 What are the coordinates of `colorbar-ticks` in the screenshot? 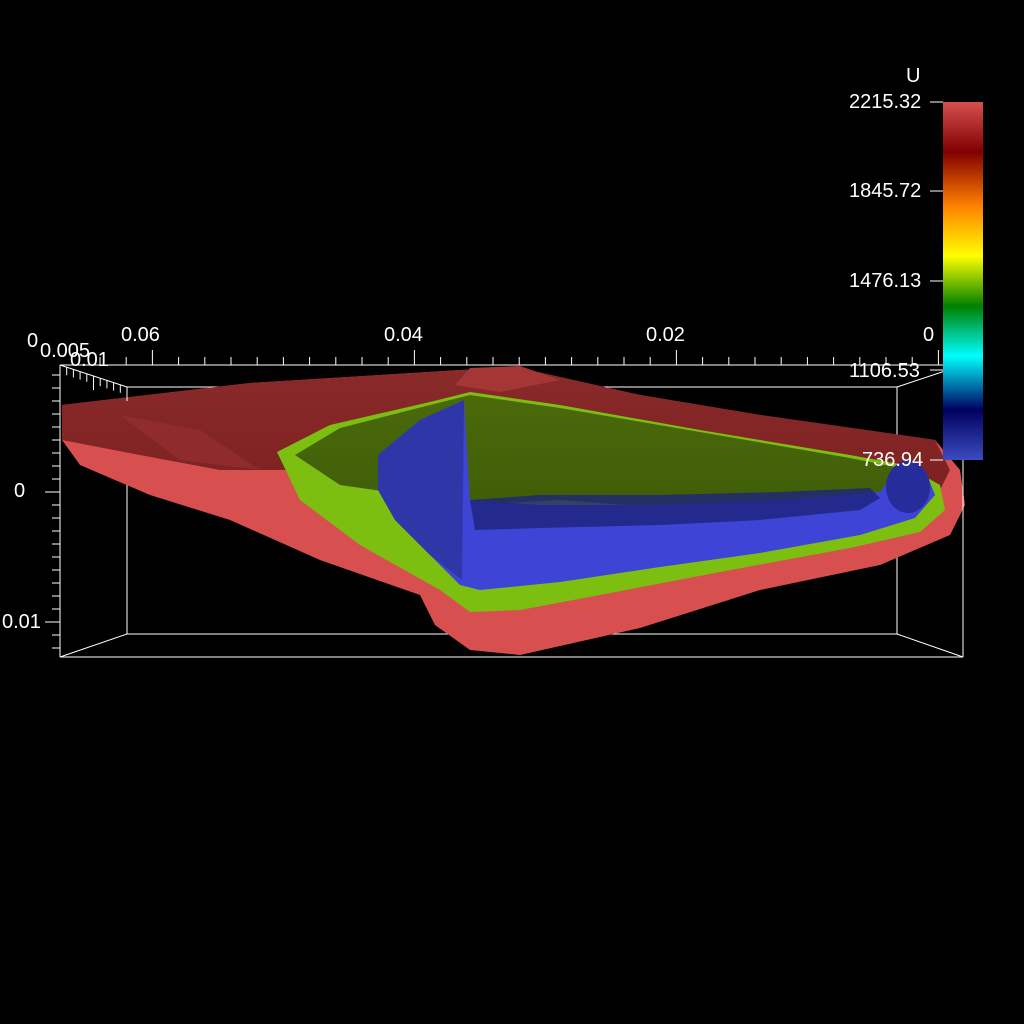 It's located at (936, 281).